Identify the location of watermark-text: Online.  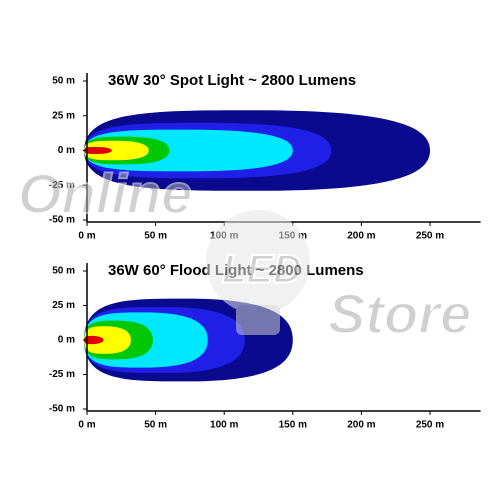
(105, 193).